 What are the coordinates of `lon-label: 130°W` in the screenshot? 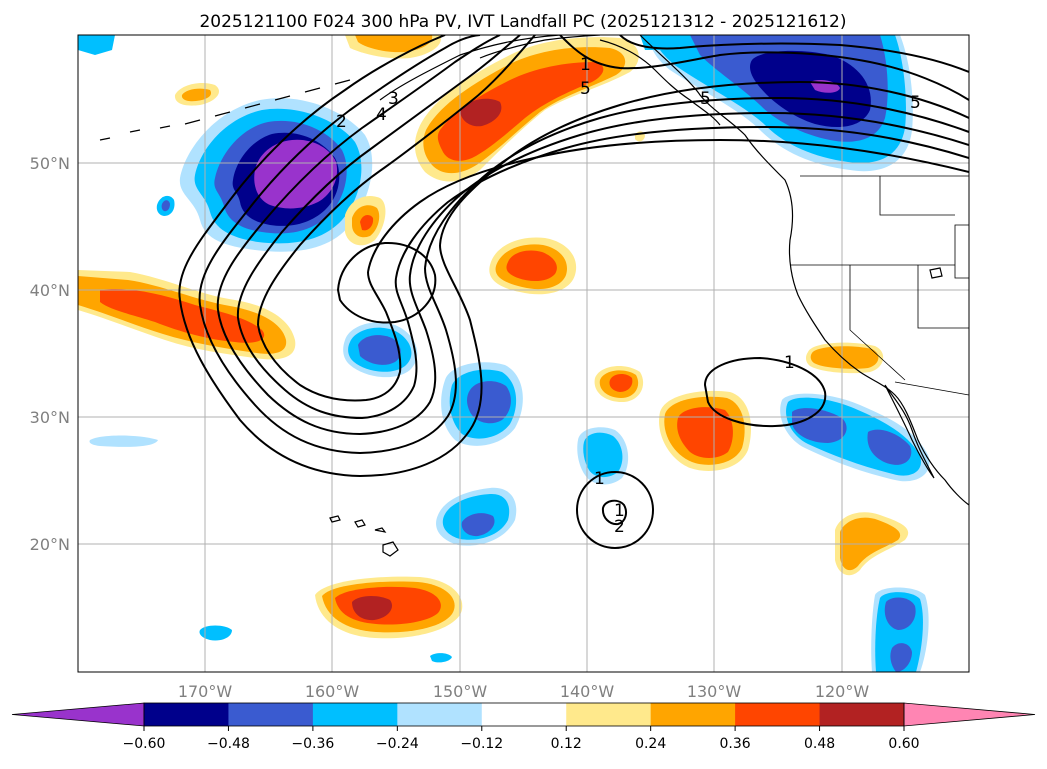 It's located at (714, 691).